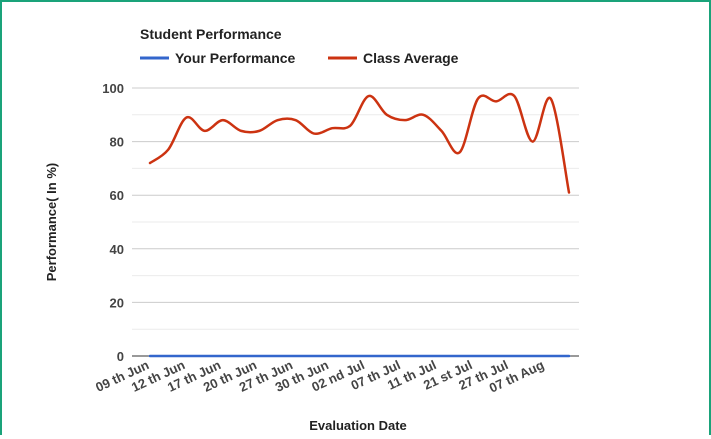 This screenshot has height=439, width=711. I want to click on y-tick-label: 80, so click(117, 142).